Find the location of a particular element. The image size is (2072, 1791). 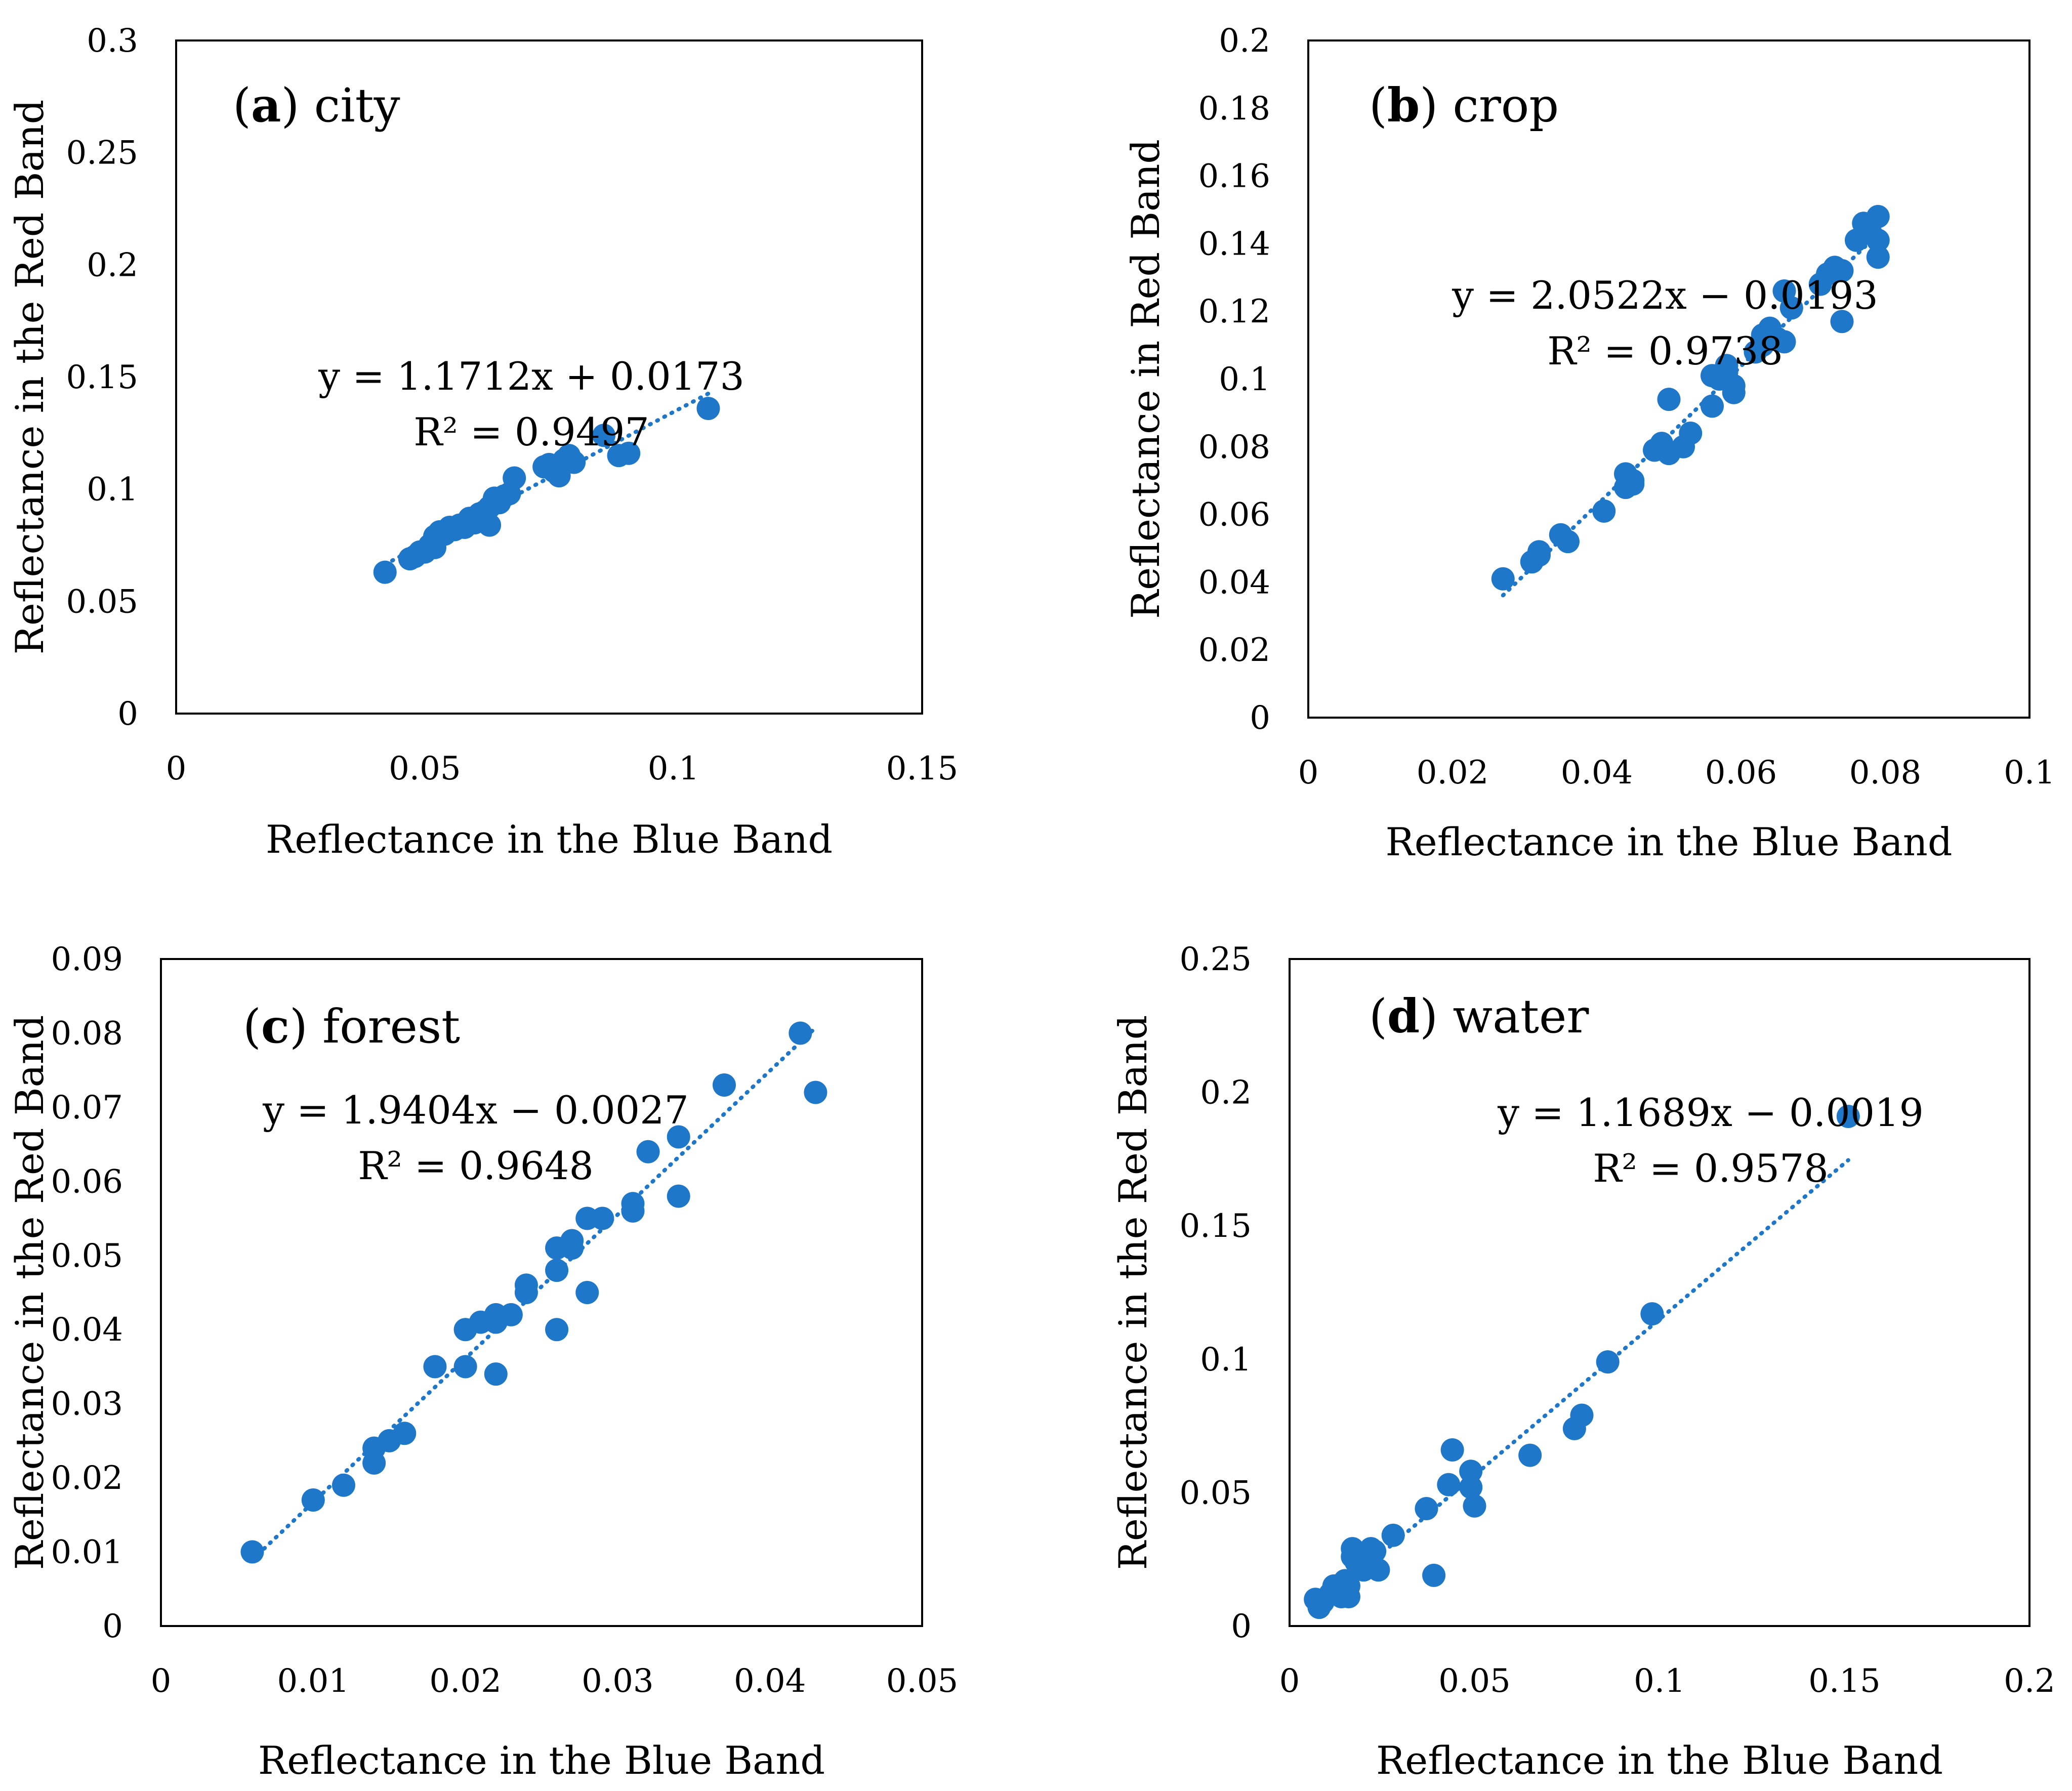

y-tick-label: 0.1 is located at coordinates (112, 490).